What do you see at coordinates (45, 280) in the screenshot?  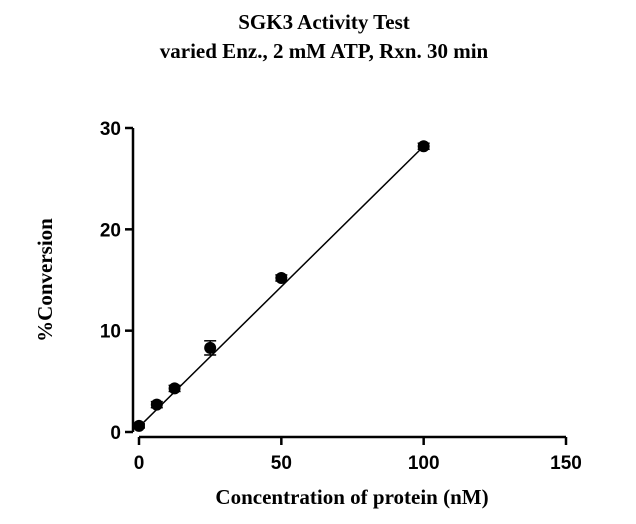 I see `y-axis-label: %Conversion` at bounding box center [45, 280].